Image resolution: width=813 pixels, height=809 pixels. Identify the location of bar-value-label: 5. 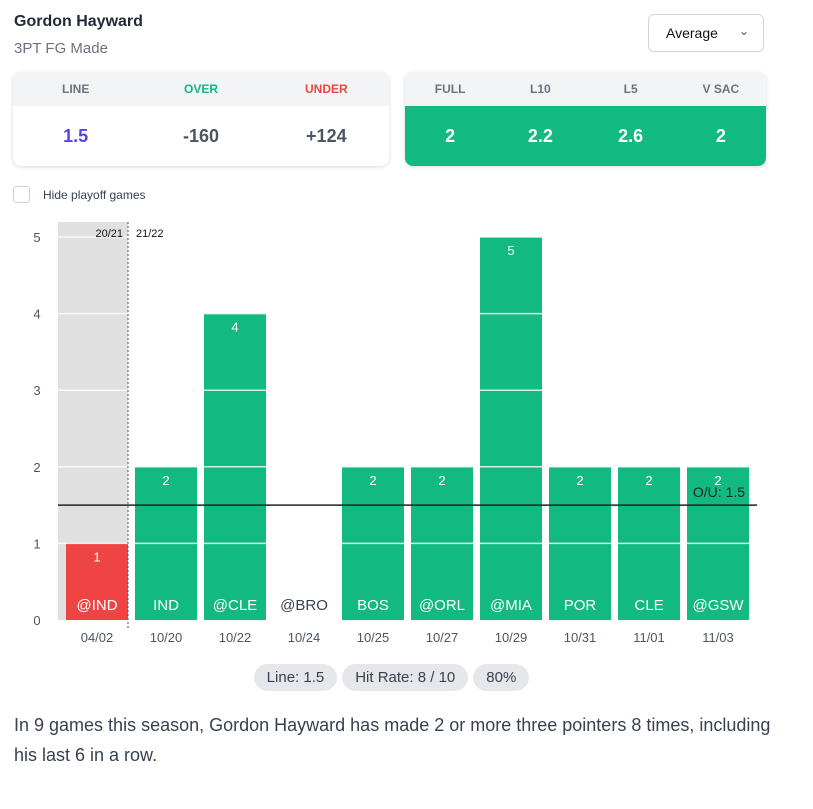
(510, 250).